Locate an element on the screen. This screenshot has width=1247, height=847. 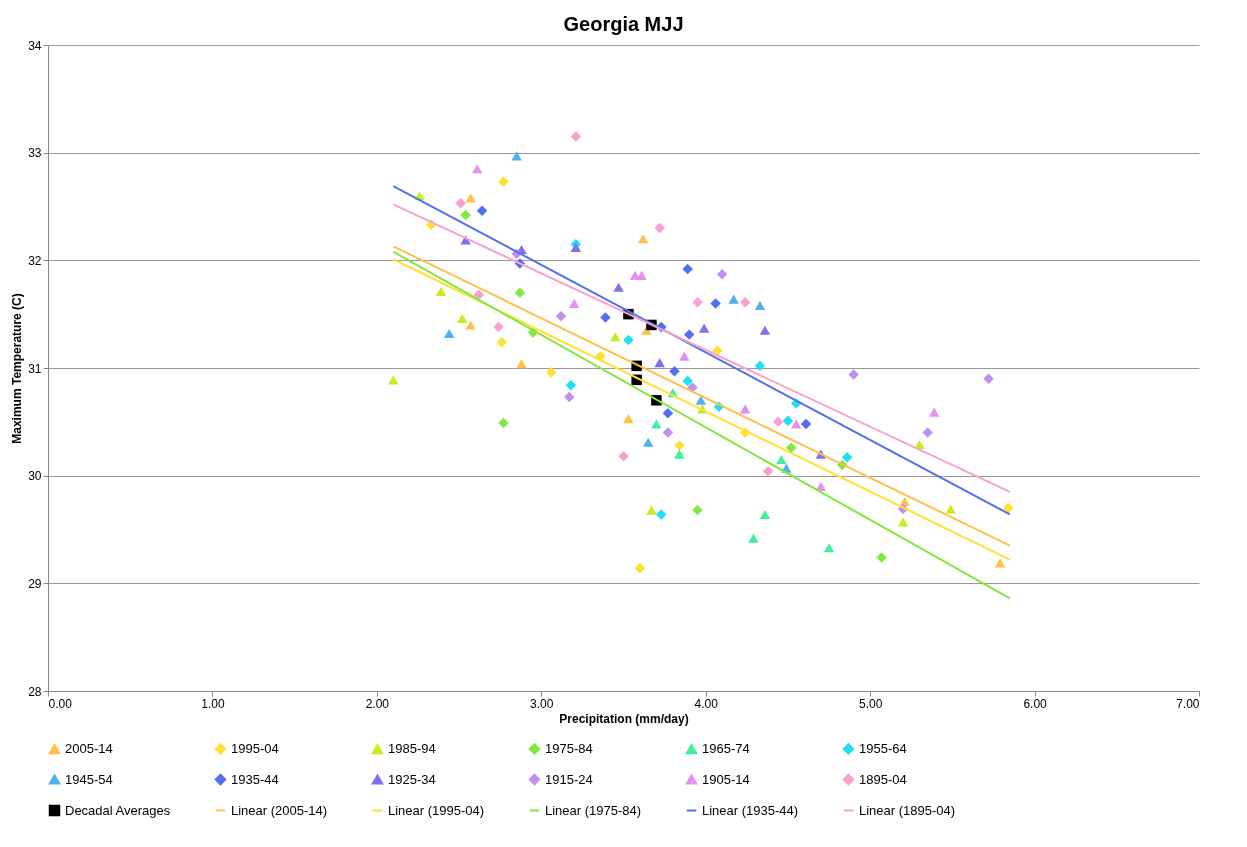
legend-label: Decadal Averages is located at coordinates (118, 810).